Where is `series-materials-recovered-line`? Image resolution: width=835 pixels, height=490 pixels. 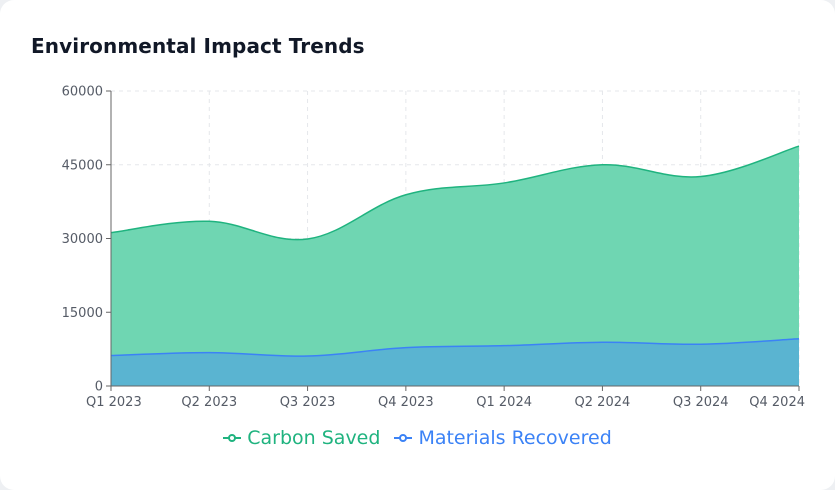 series-materials-recovered-line is located at coordinates (455, 347).